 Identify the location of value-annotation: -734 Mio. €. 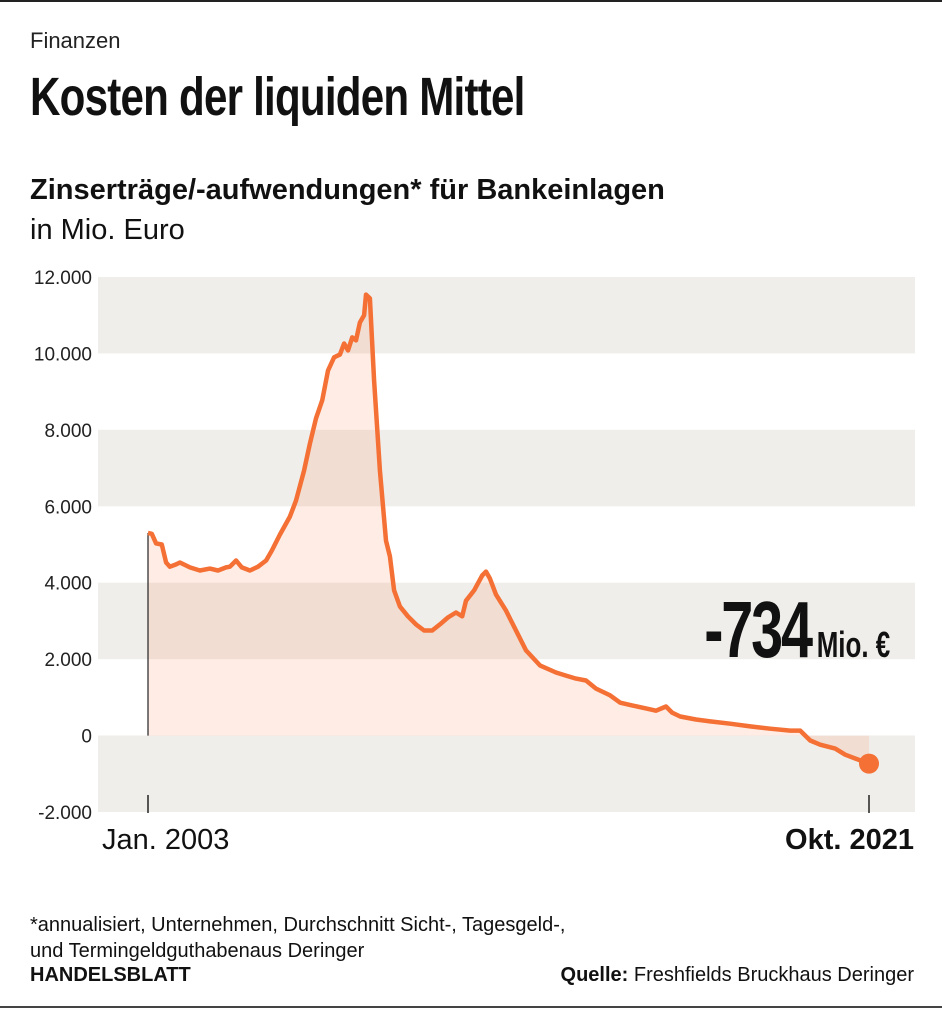
(797, 630).